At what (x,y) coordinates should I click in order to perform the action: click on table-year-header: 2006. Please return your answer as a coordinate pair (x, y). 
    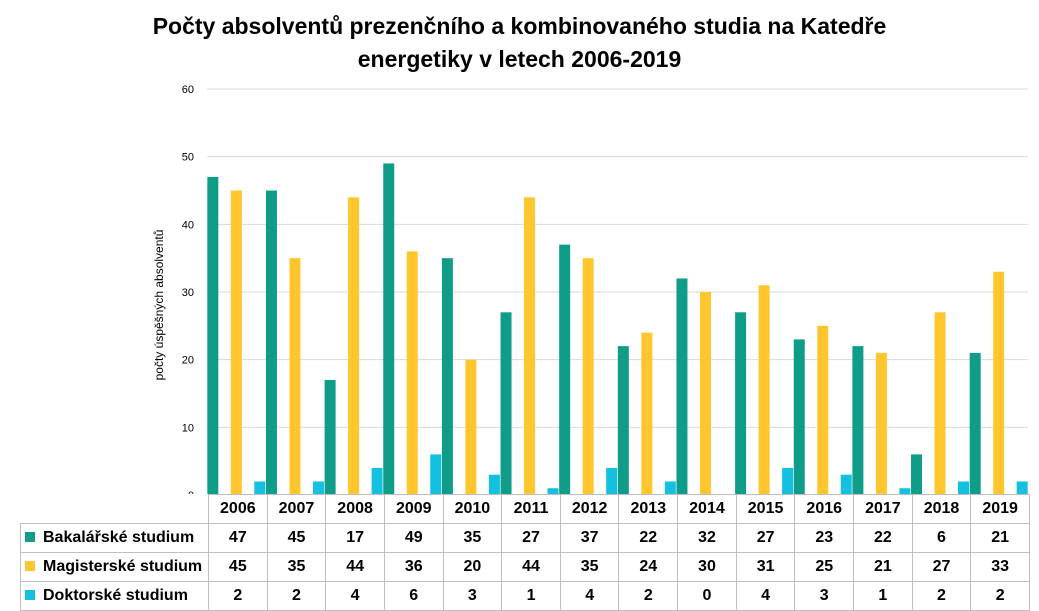
    Looking at the image, I should click on (238, 509).